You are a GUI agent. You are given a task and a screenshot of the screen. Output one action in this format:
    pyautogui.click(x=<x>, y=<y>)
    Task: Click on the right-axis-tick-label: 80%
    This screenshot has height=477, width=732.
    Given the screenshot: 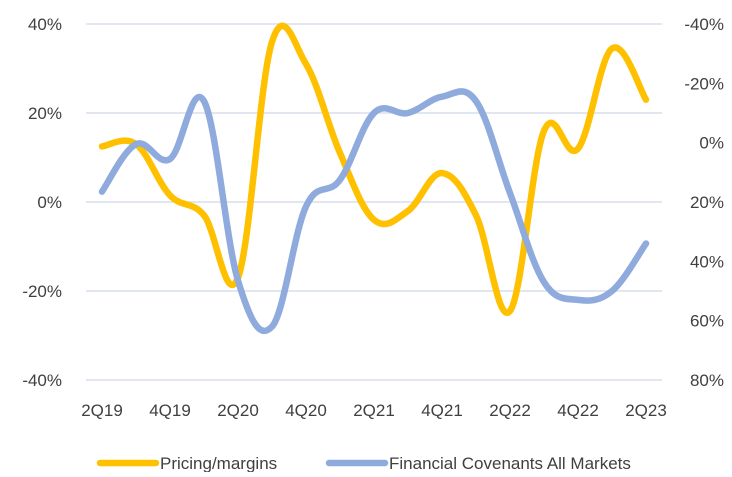 What is the action you would take?
    pyautogui.click(x=707, y=380)
    